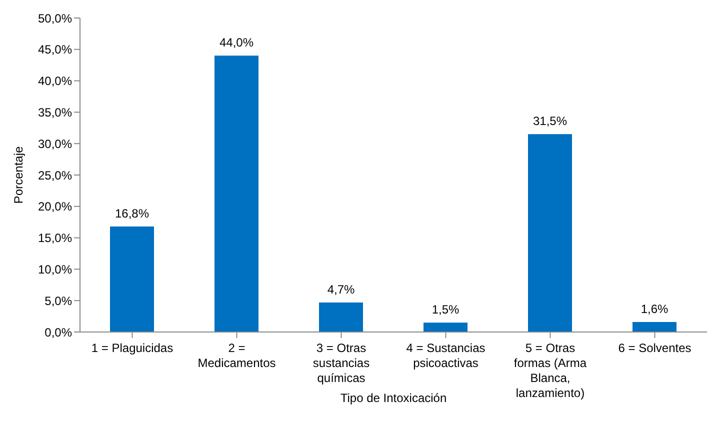  What do you see at coordinates (237, 355) in the screenshot?
I see `x-tick-label: 2 = Medicamentos` at bounding box center [237, 355].